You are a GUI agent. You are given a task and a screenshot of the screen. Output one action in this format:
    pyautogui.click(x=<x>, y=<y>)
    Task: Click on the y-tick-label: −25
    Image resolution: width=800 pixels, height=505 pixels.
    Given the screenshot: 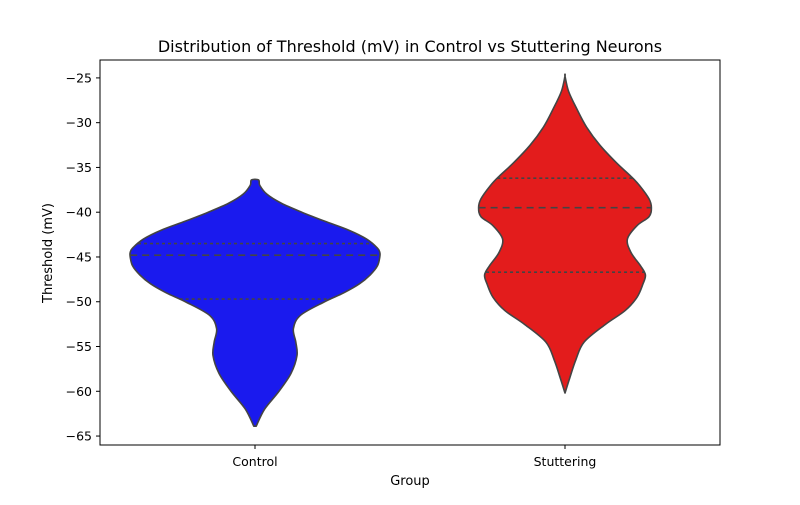 What is the action you would take?
    pyautogui.click(x=79, y=77)
    